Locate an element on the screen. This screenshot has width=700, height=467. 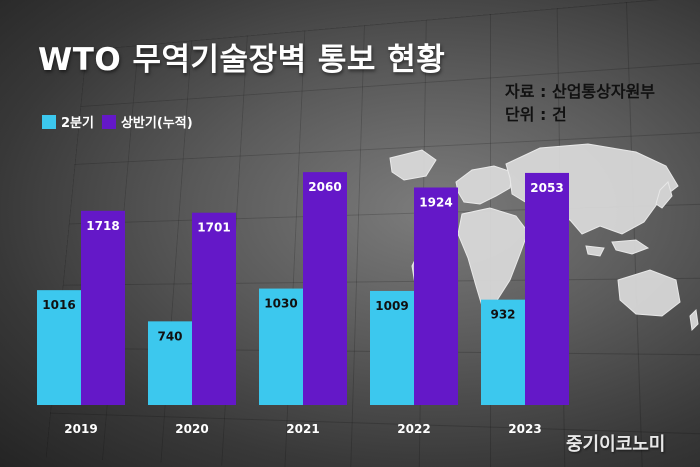
bar-h1-2022 is located at coordinates (436, 296).